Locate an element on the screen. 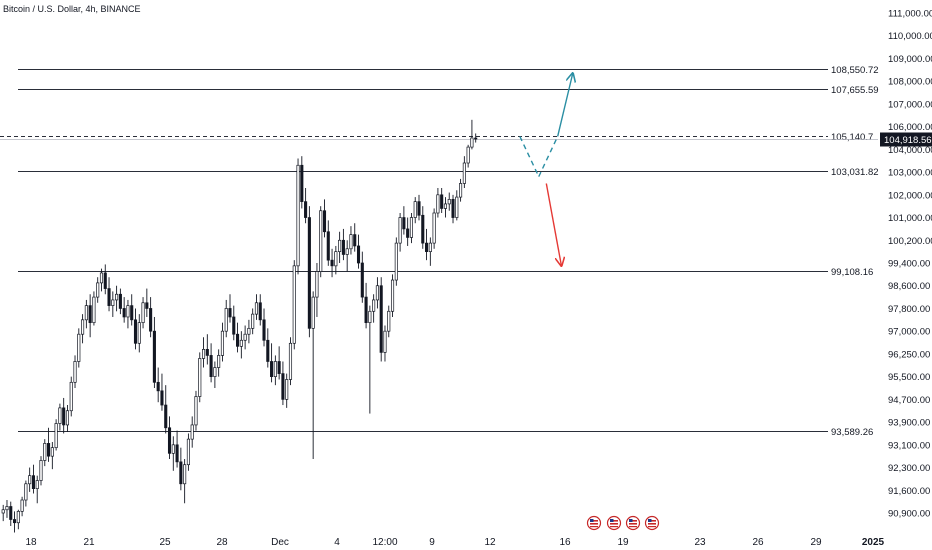 This screenshot has width=932, height=550. x-tick-label: Dec is located at coordinates (280, 542).